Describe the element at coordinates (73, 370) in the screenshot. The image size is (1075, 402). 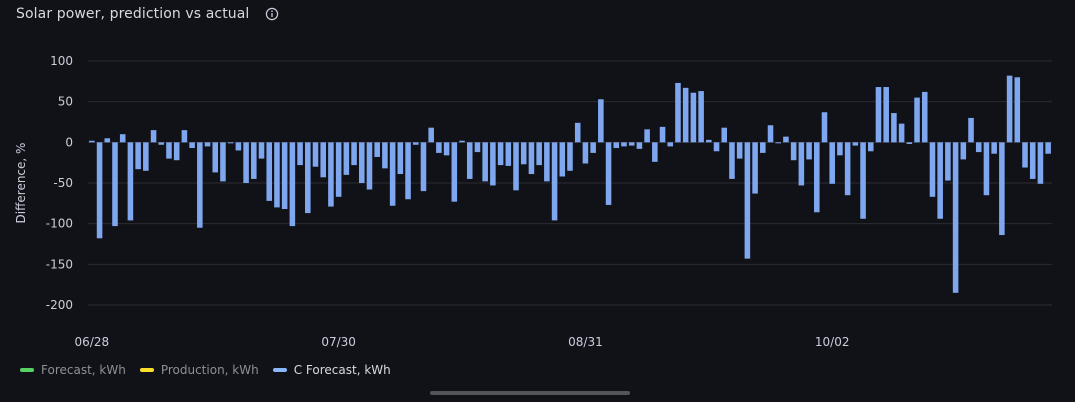
I see `legend-item-forecast: Forecast, kWh` at that location.